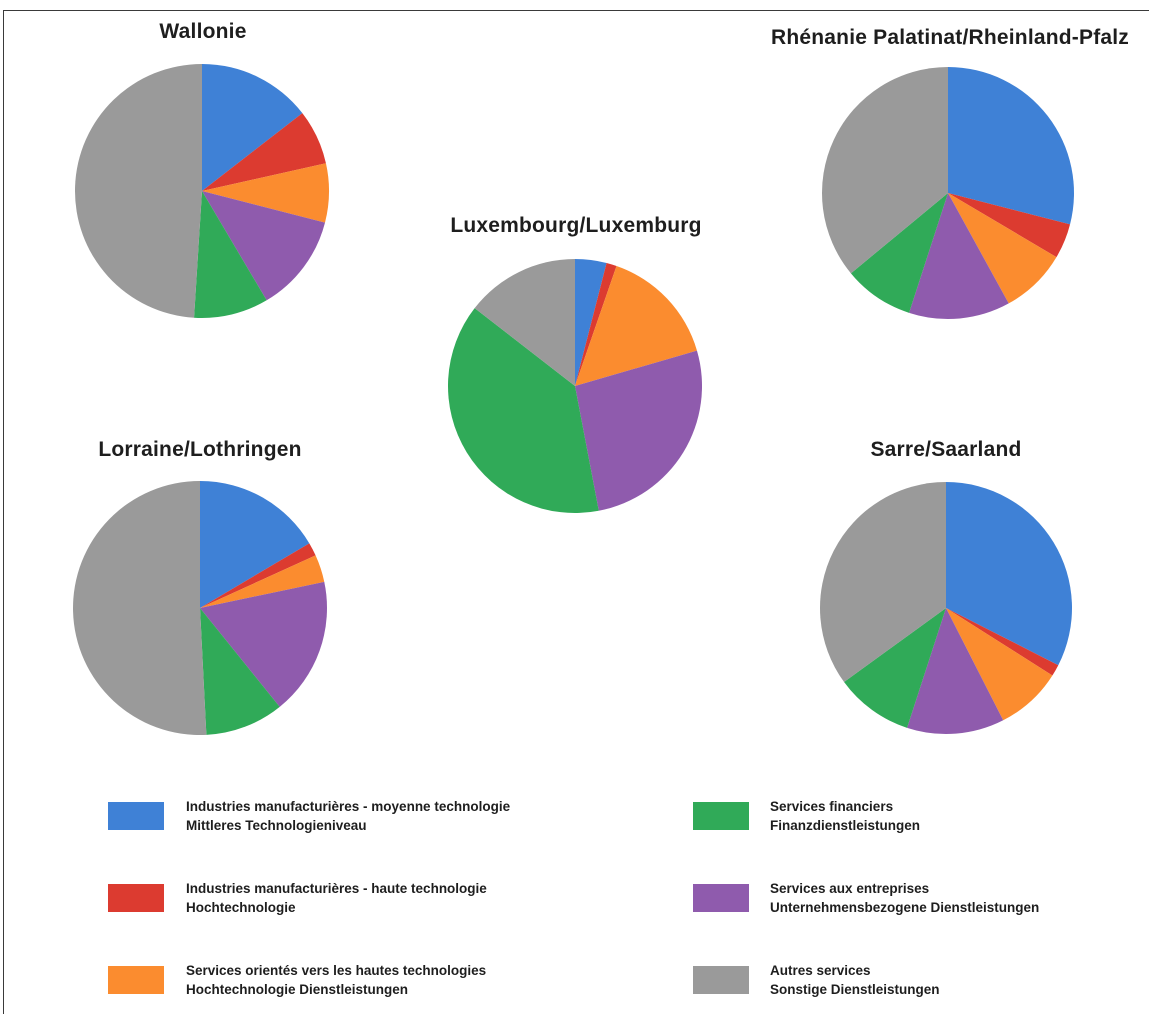 Image resolution: width=1152 pixels, height=1020 pixels. I want to click on pie-luxembourg, so click(575, 386).